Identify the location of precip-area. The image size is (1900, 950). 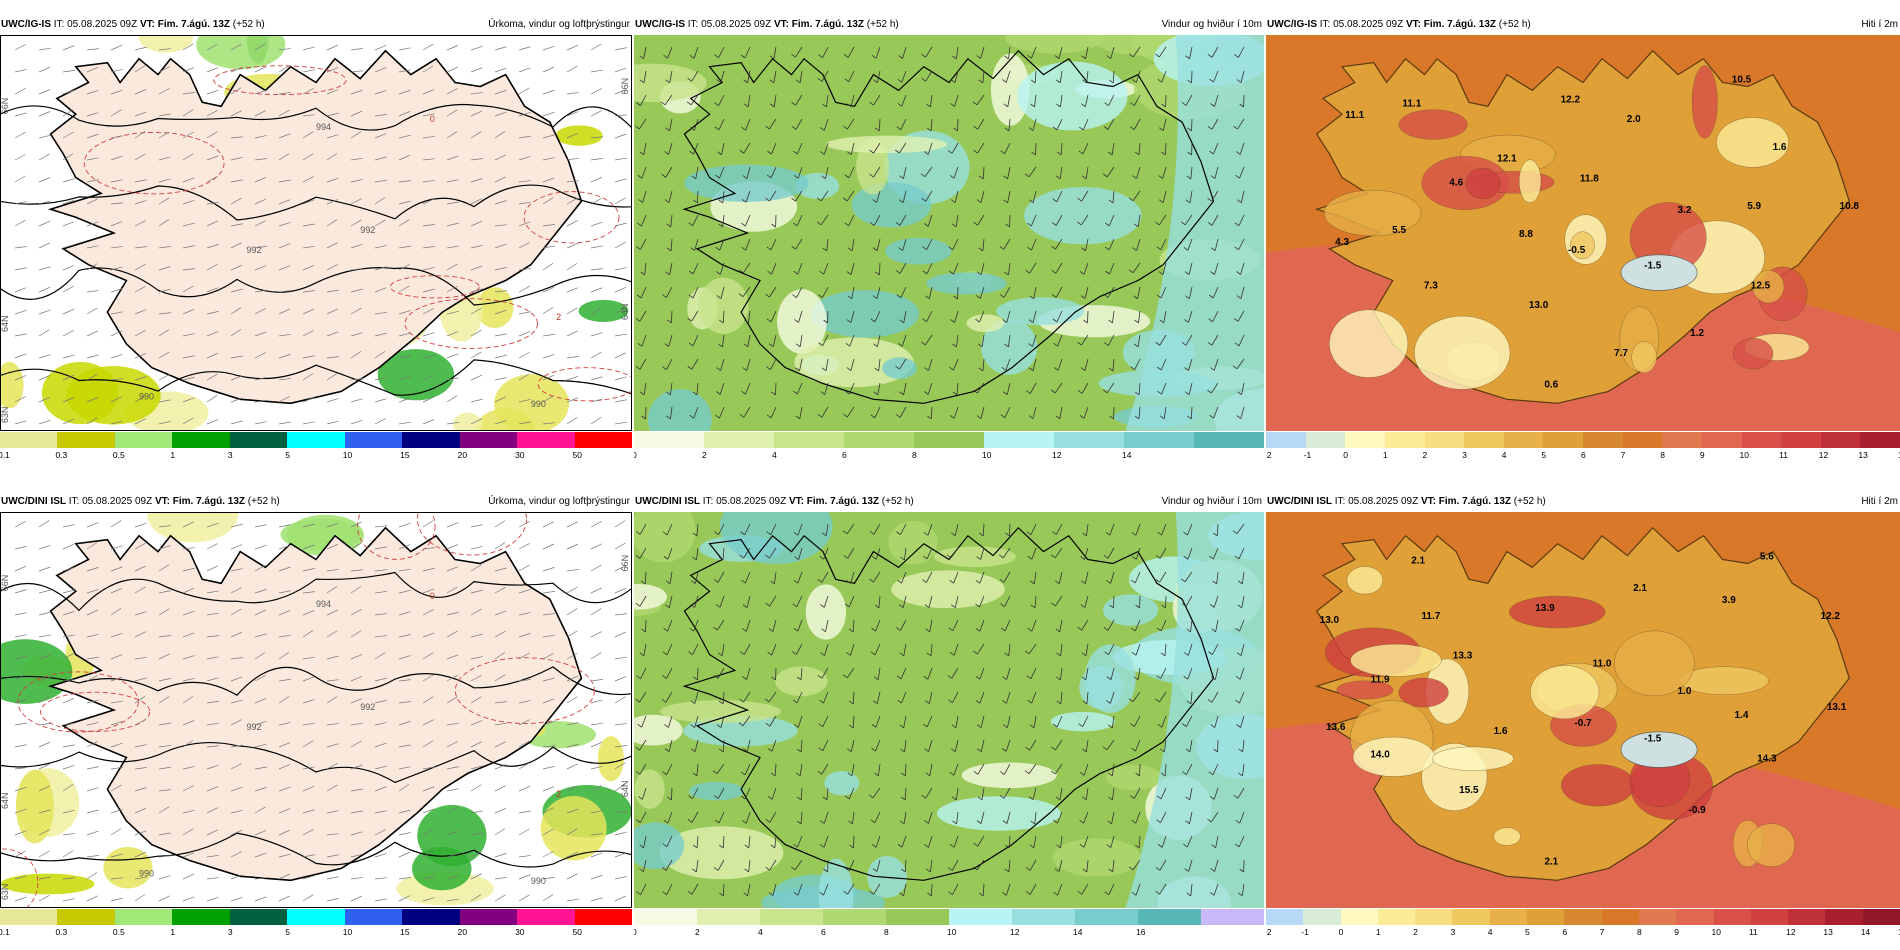
(603, 310).